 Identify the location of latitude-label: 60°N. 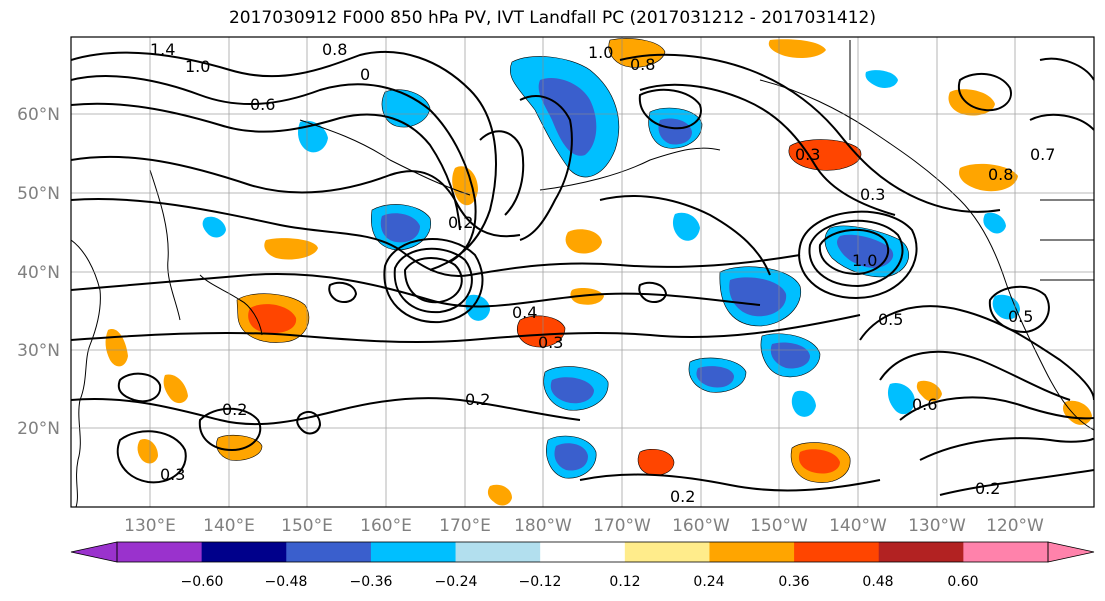
(38, 115).